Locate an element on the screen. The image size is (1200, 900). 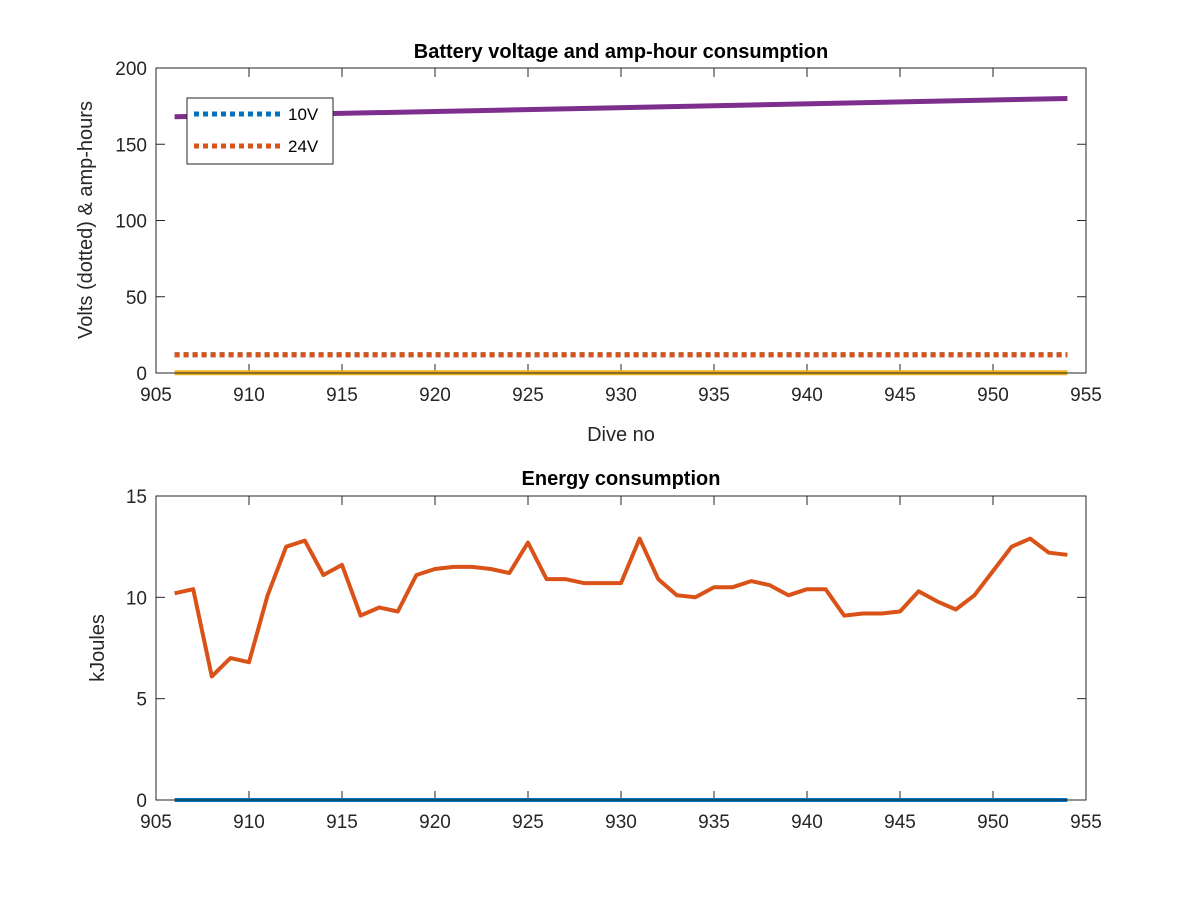
battery-chart-xtick-label: 955 is located at coordinates (1086, 395).